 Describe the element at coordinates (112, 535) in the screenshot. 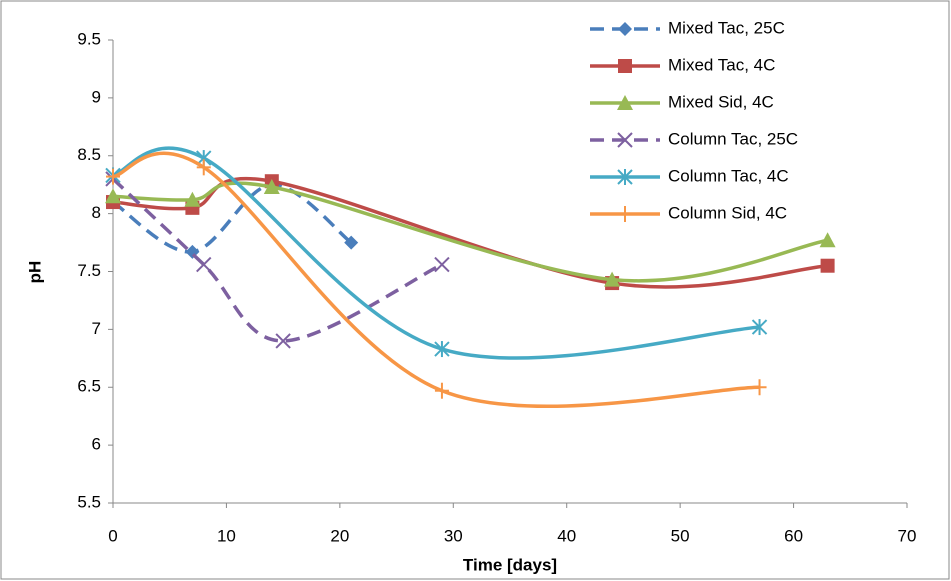

I see `x-tick-label: 0` at that location.